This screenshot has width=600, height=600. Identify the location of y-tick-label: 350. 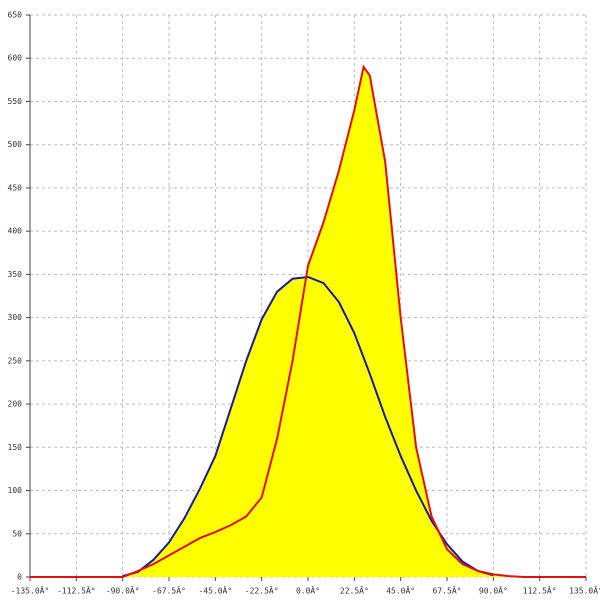
(15, 274).